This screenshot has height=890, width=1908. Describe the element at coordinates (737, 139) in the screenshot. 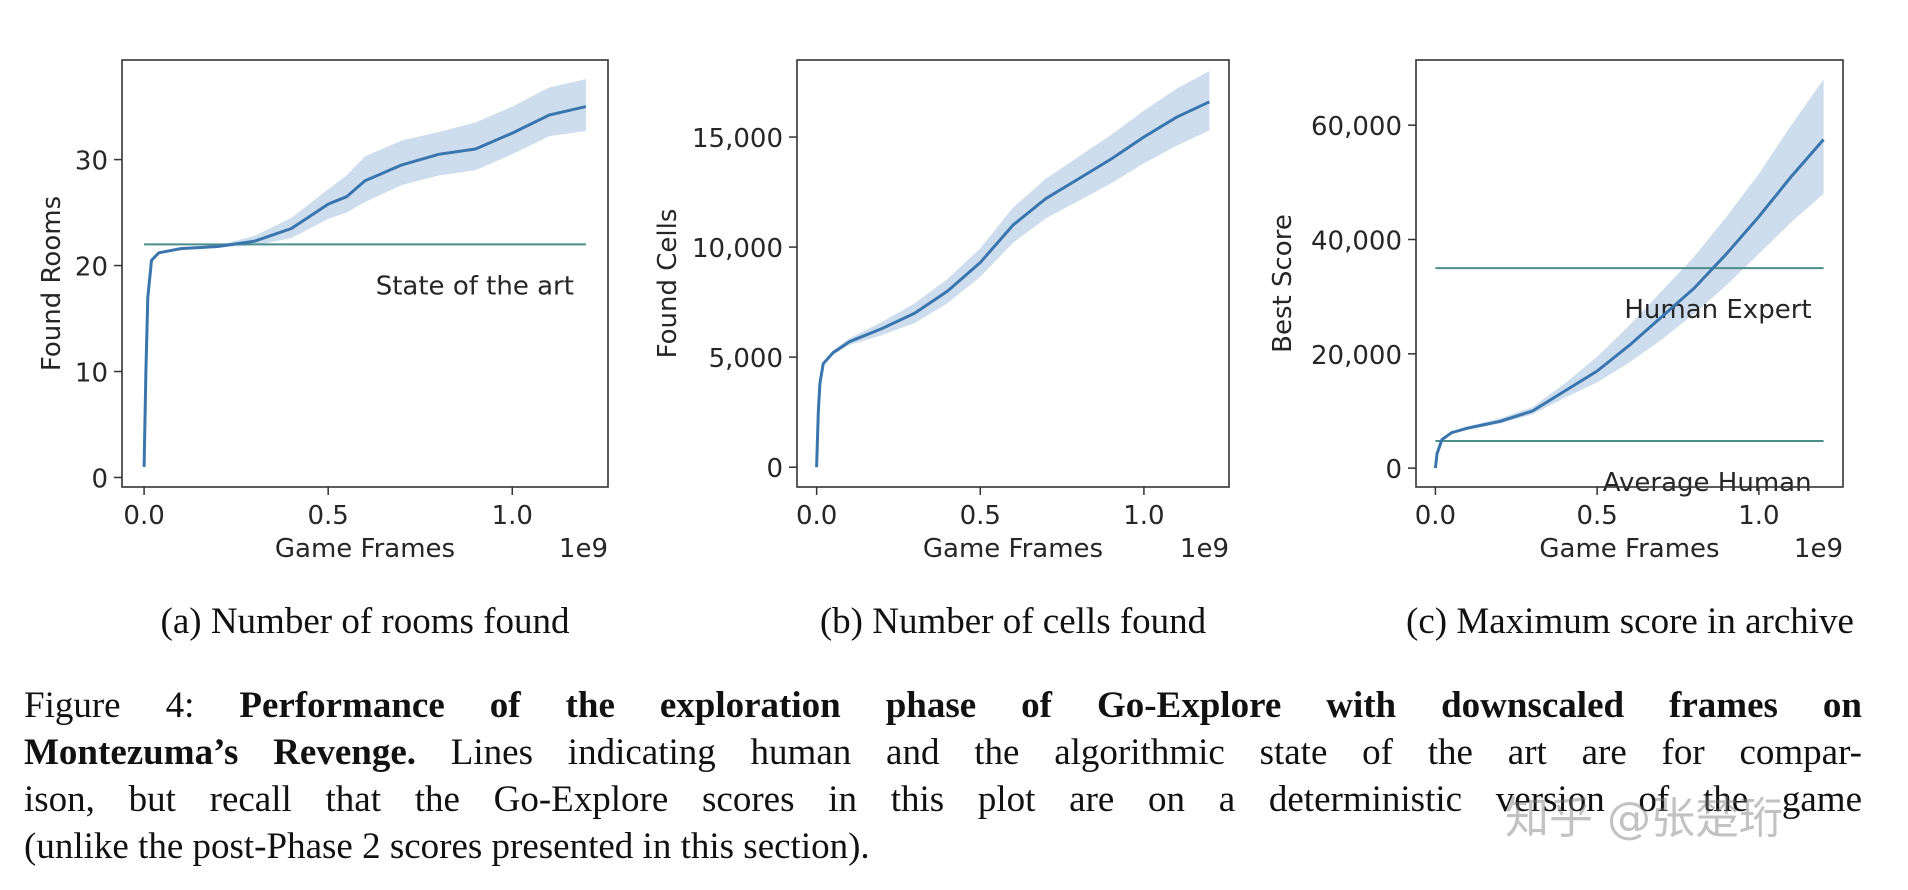

I see `y-tick-label: 15,000` at that location.